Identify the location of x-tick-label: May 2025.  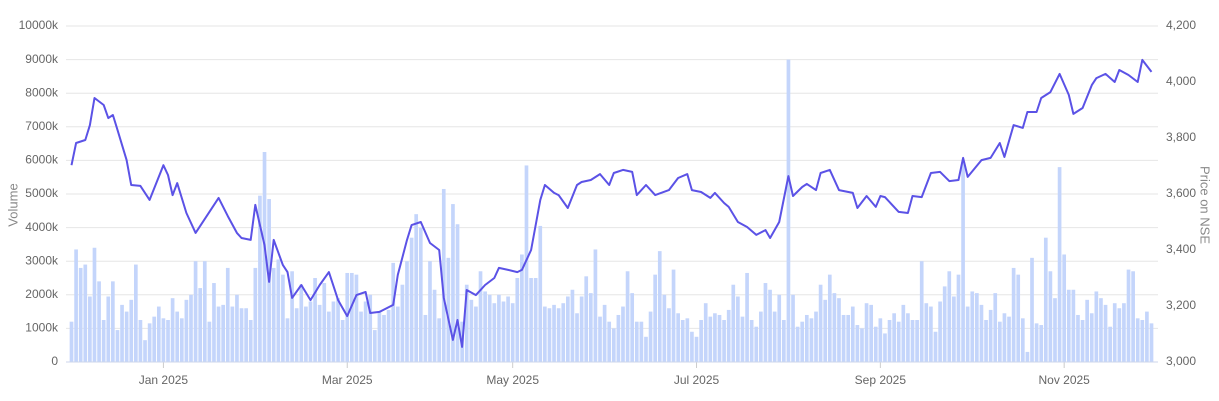
(512, 380).